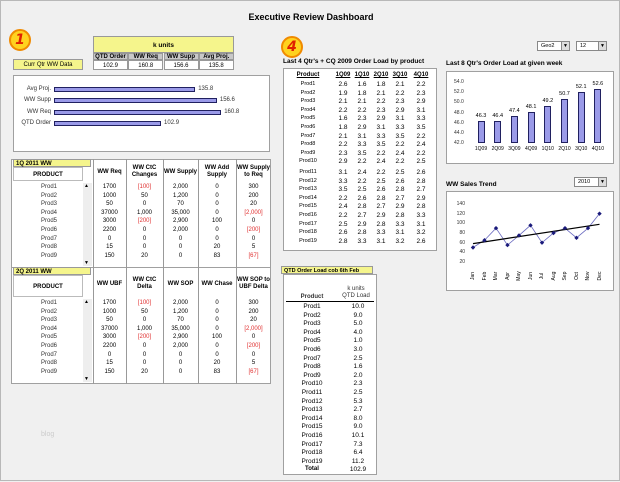 The height and width of the screenshot is (482, 620). I want to click on x-tick-label: 1Q10, so click(547, 149).